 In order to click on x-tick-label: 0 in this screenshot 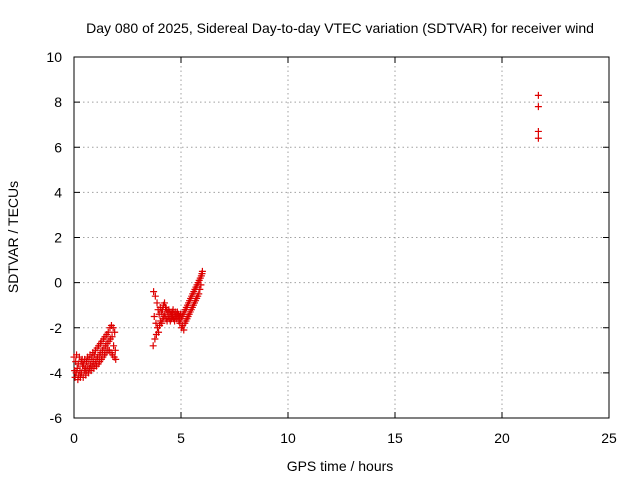, I will do `click(74, 438)`.